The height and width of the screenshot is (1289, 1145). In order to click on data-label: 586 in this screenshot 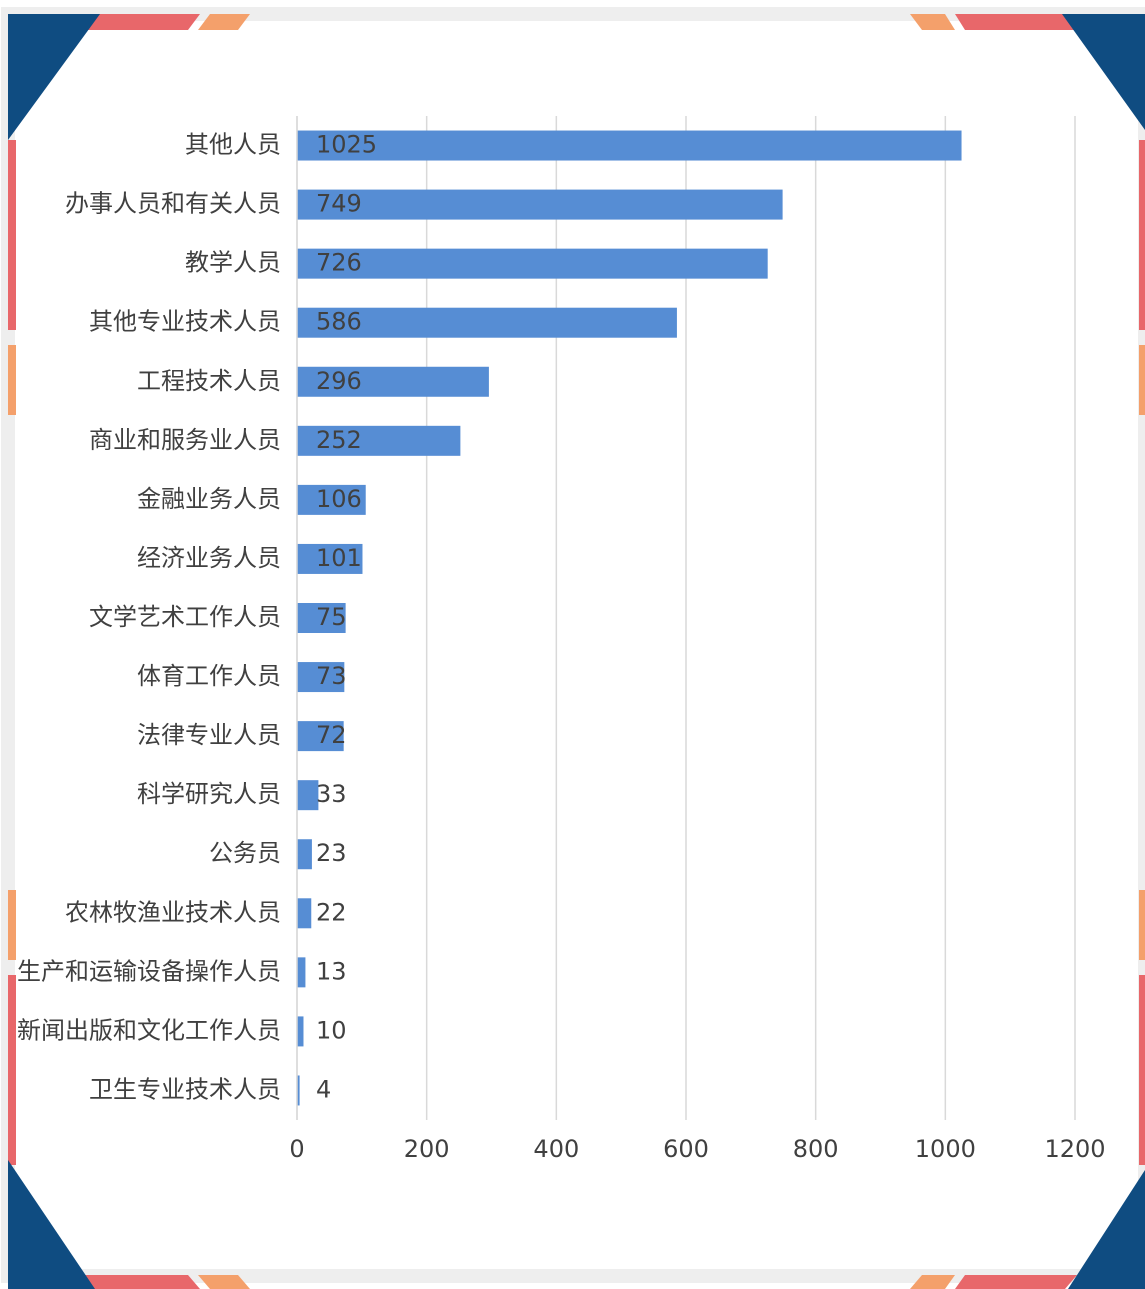, I will do `click(339, 322)`.